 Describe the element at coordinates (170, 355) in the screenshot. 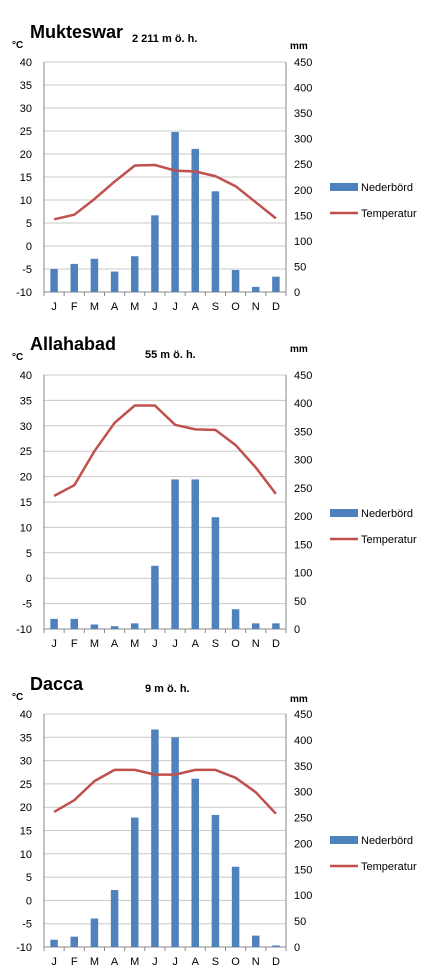

I see `chart-elevation: 55 m ö. h.` at that location.